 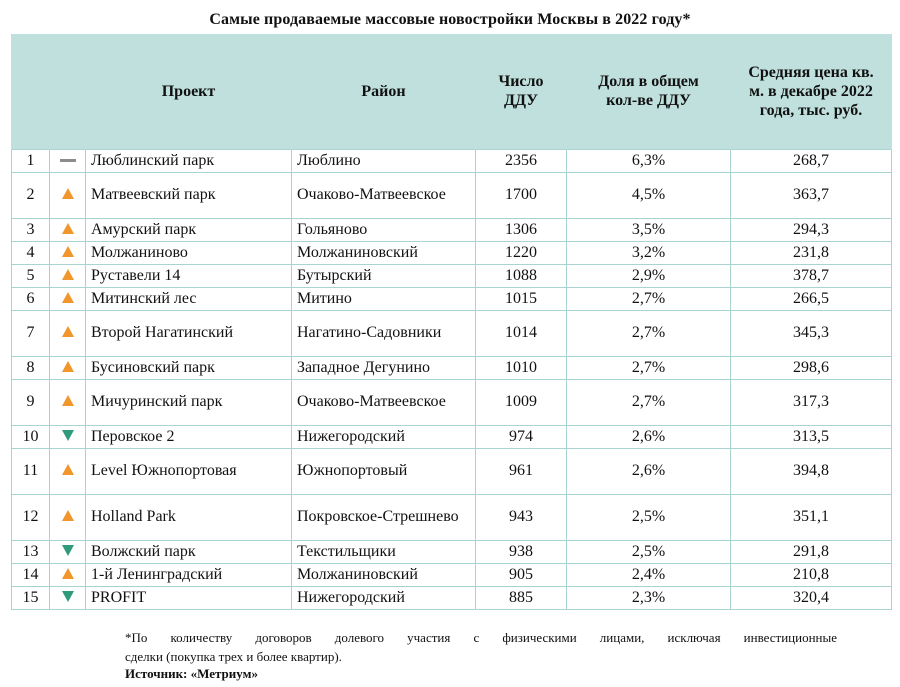 I want to click on table-row: 3 Амурский парк Гольяново 1306 3,5% 294,3, so click(x=451, y=229).